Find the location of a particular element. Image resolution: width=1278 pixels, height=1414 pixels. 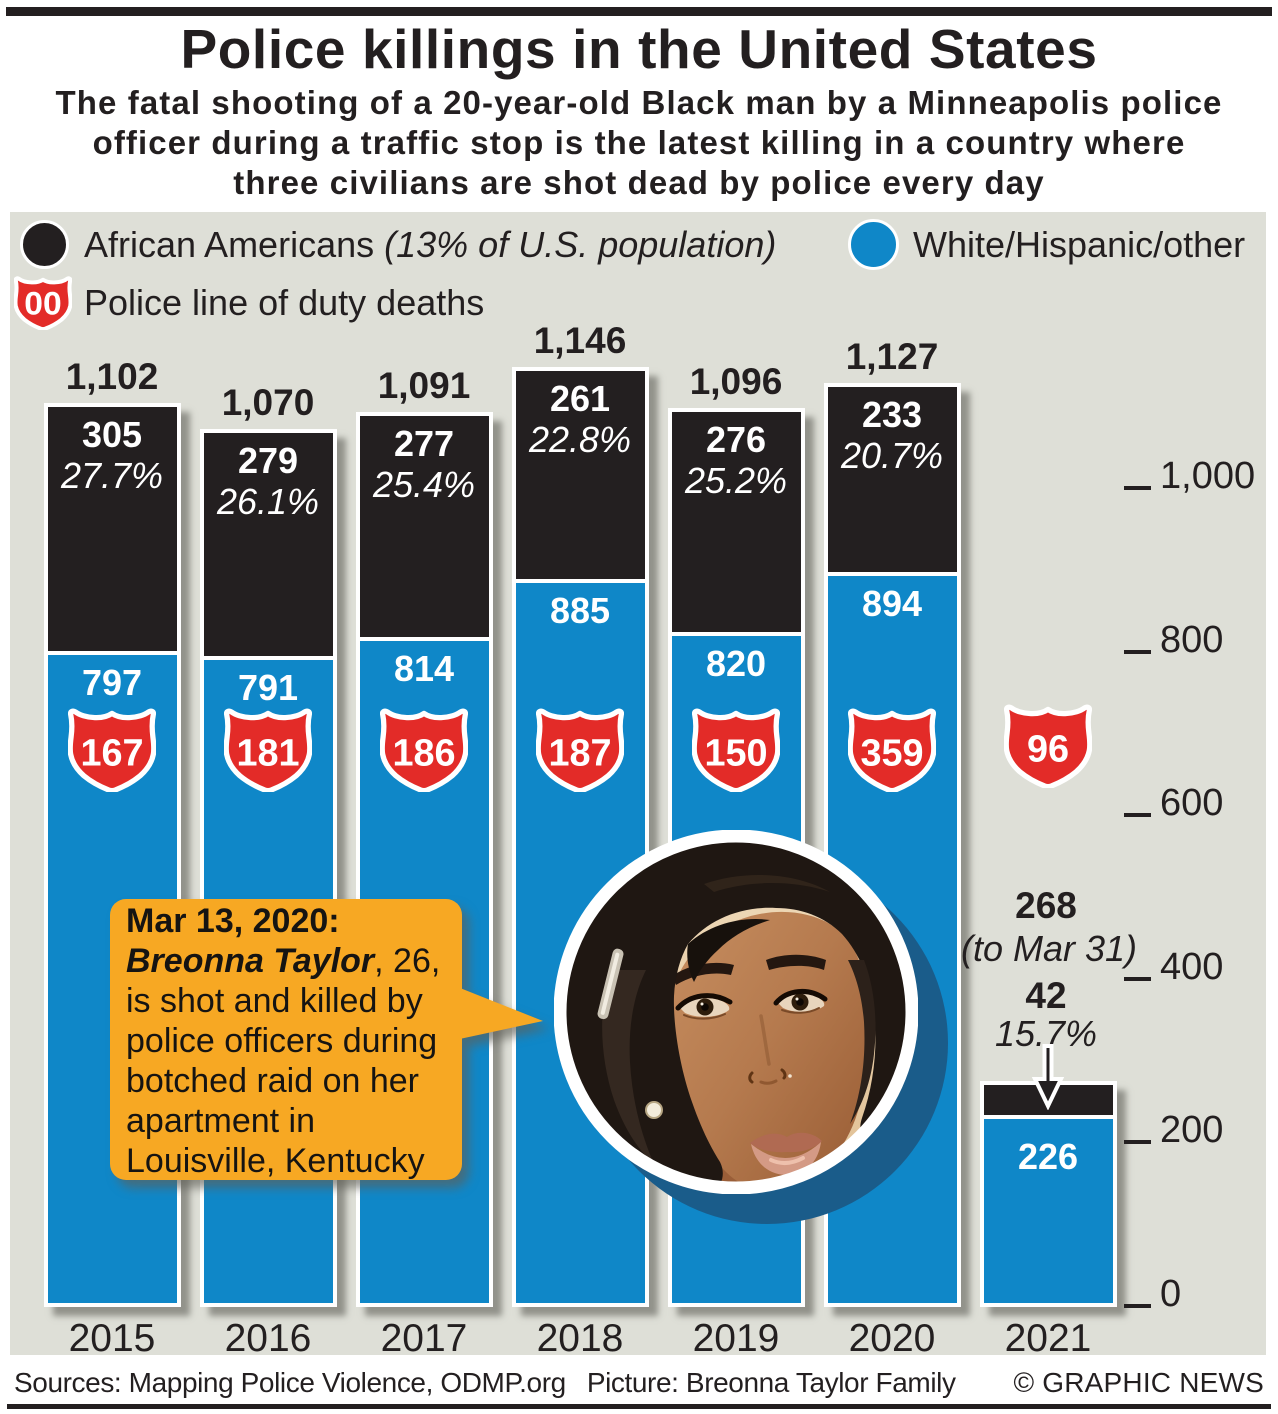

y-tick-label-1,000: 1,000 is located at coordinates (1208, 476).